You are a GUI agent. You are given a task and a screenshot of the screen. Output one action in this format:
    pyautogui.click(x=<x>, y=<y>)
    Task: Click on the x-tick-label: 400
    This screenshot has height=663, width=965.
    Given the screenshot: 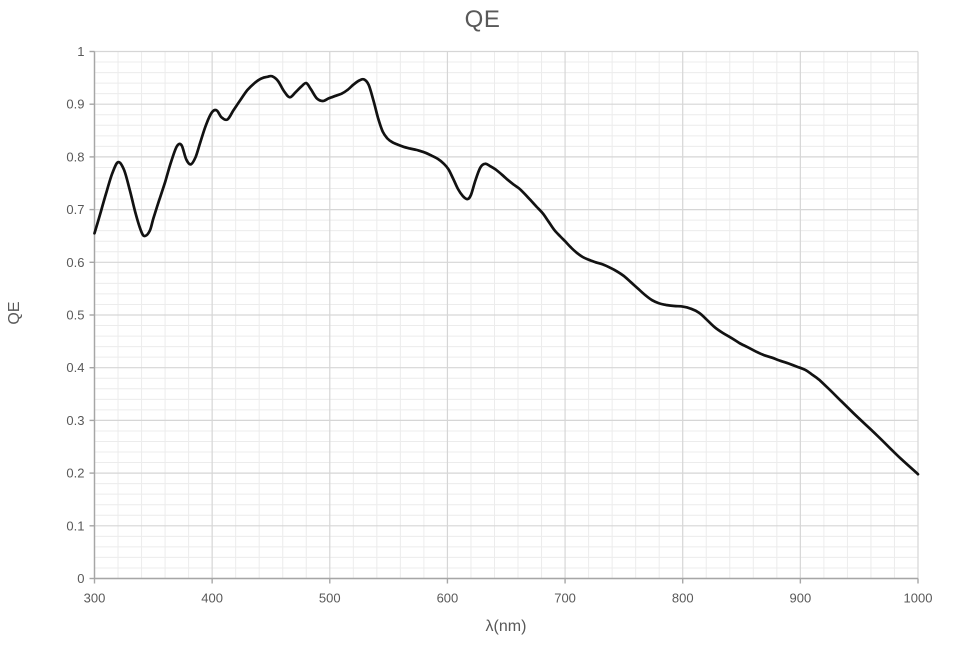 What is the action you would take?
    pyautogui.click(x=212, y=598)
    